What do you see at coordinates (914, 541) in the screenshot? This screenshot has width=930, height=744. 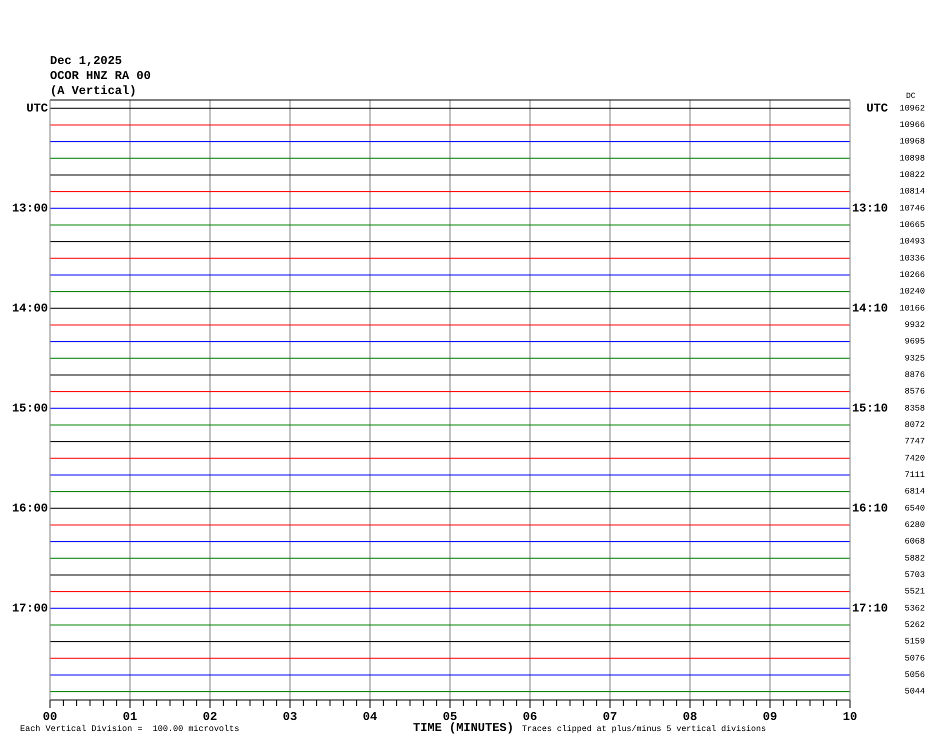 I see `text: 6068` at bounding box center [914, 541].